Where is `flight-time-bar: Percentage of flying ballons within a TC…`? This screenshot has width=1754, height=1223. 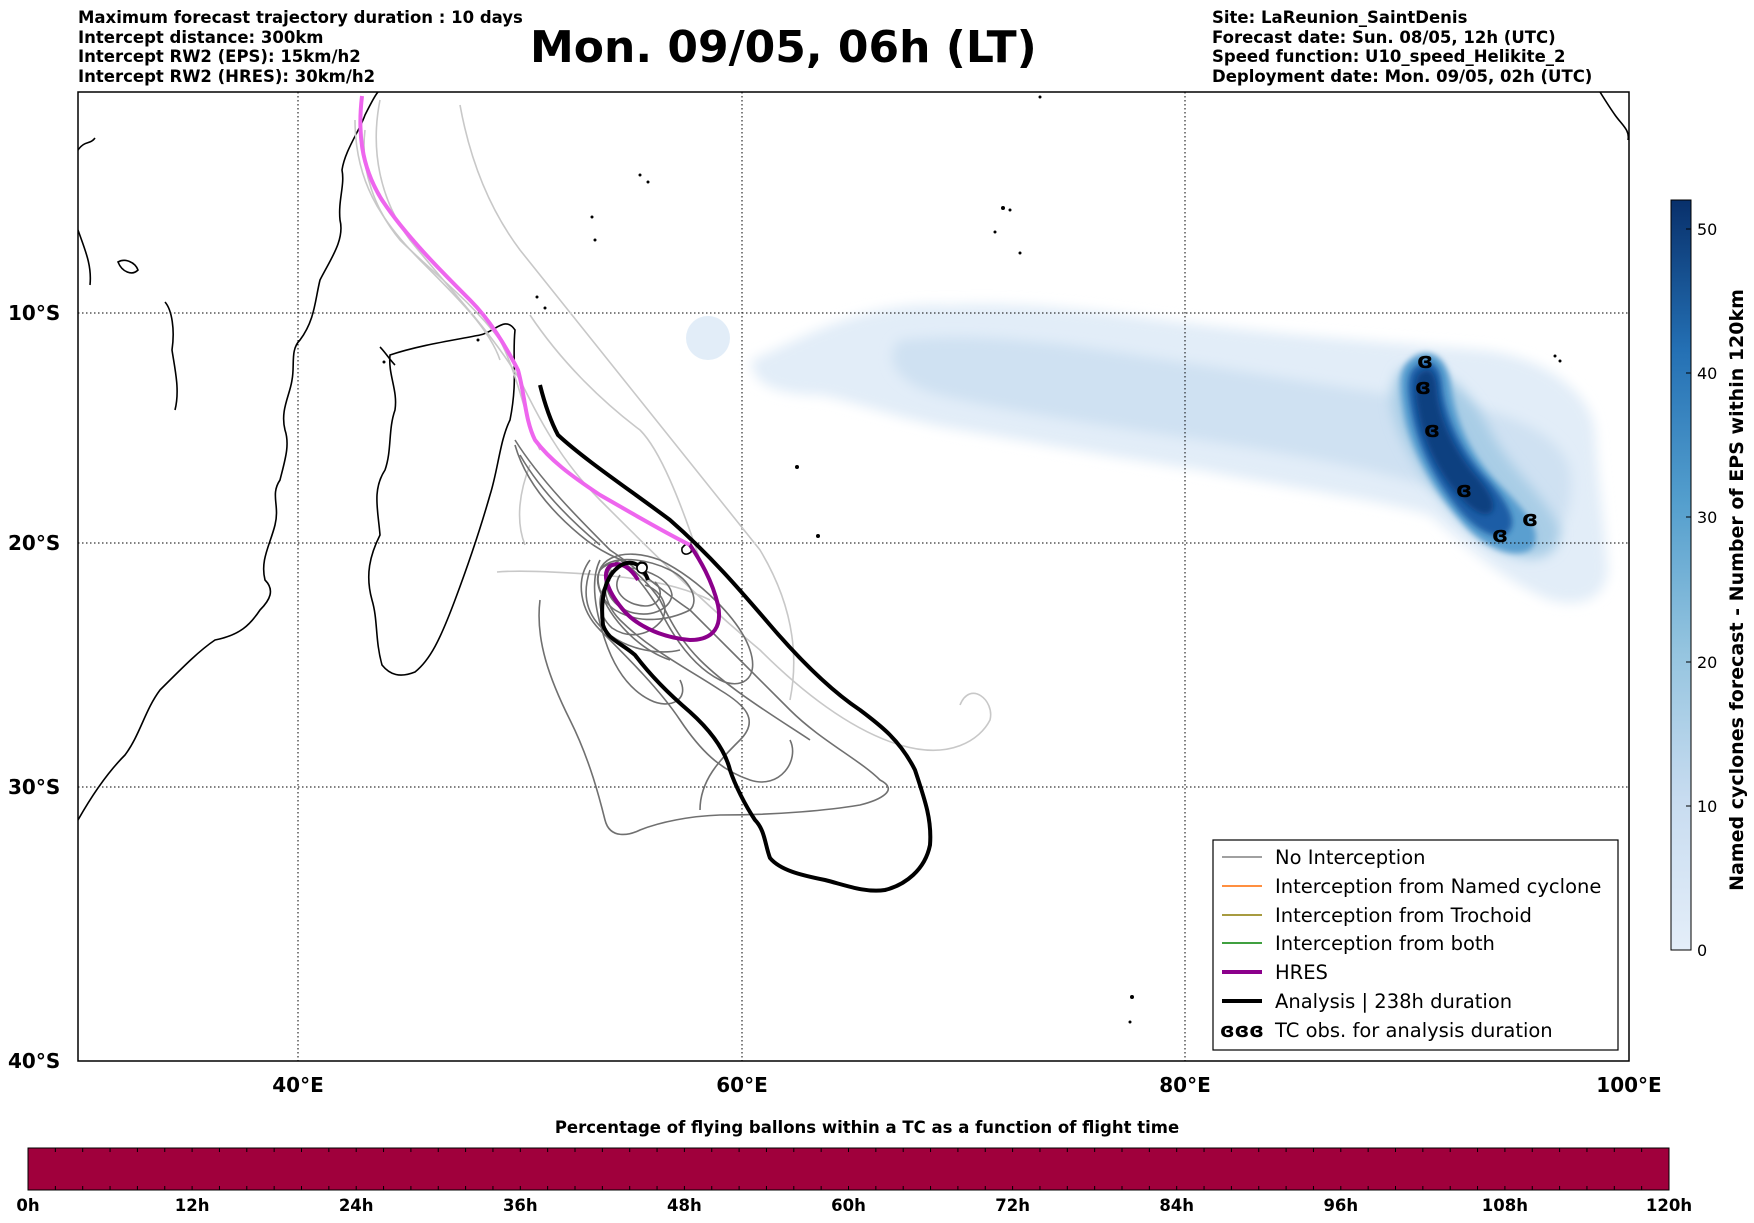
flight-time-bar: Percentage of flying ballons within a TC… is located at coordinates (854, 1166).